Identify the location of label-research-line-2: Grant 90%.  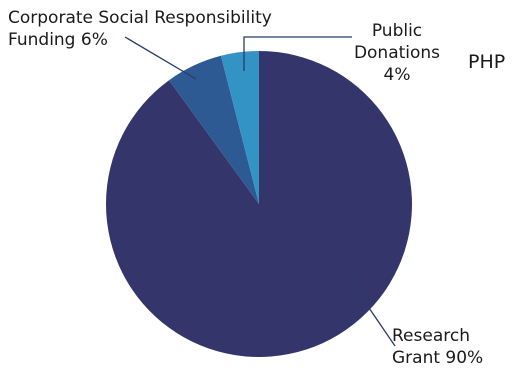
(438, 358).